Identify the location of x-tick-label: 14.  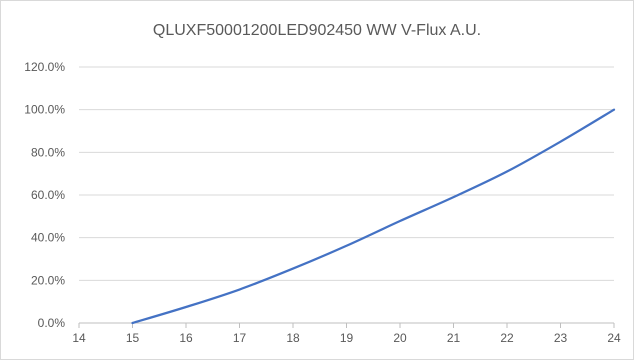
(79, 338).